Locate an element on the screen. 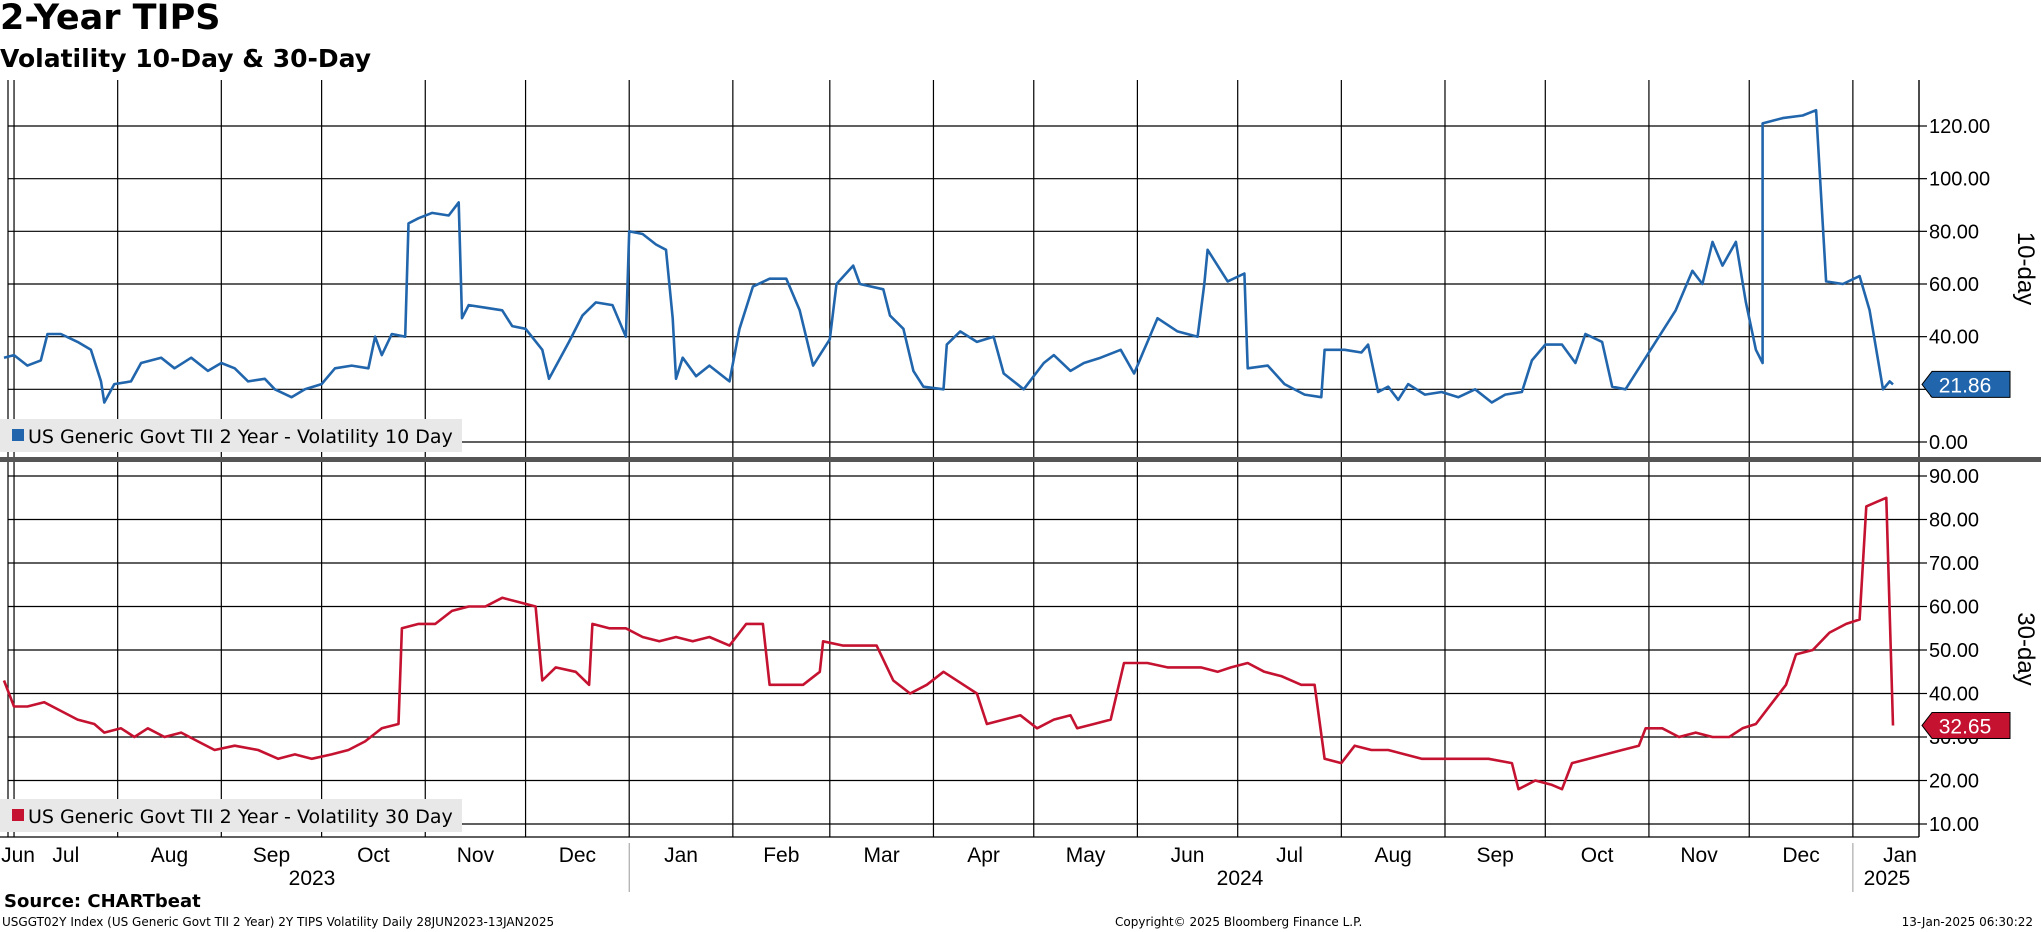 This screenshot has width=2041, height=932. last-value-label: 32.65 is located at coordinates (1965, 726).